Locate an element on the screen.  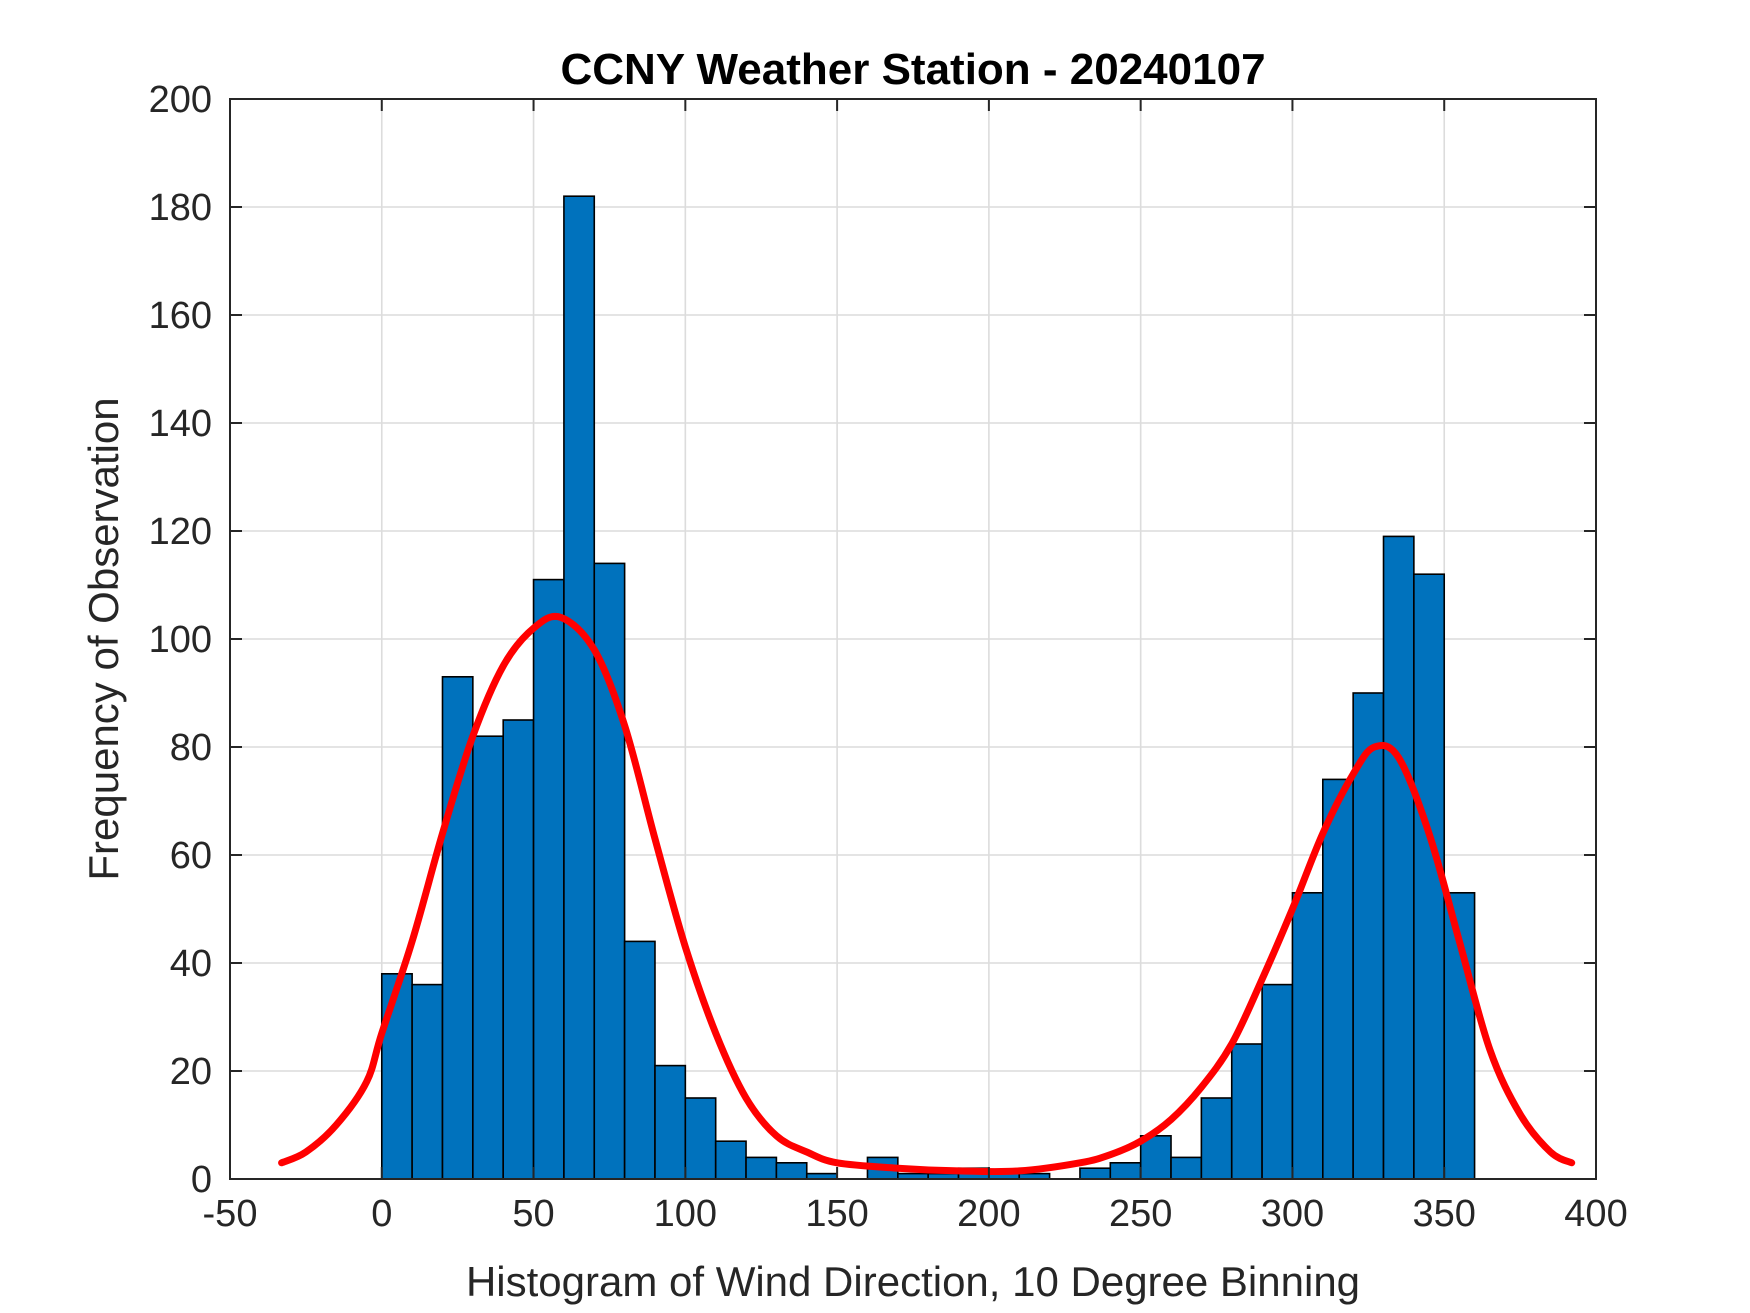
y-tick-label: 20 is located at coordinates (191, 1072).